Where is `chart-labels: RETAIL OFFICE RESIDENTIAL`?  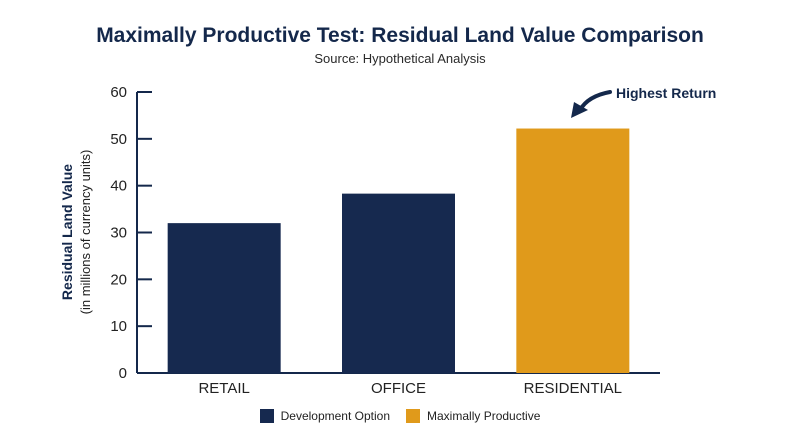
chart-labels: RETAIL OFFICE RESIDENTIAL is located at coordinates (410, 388).